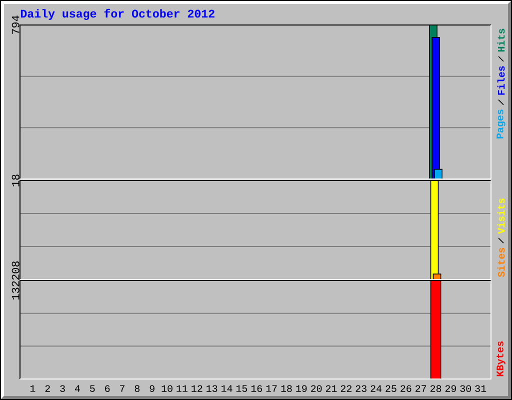 Image resolution: width=512 pixels, height=400 pixels. I want to click on x-tick-label: 7, so click(122, 388).